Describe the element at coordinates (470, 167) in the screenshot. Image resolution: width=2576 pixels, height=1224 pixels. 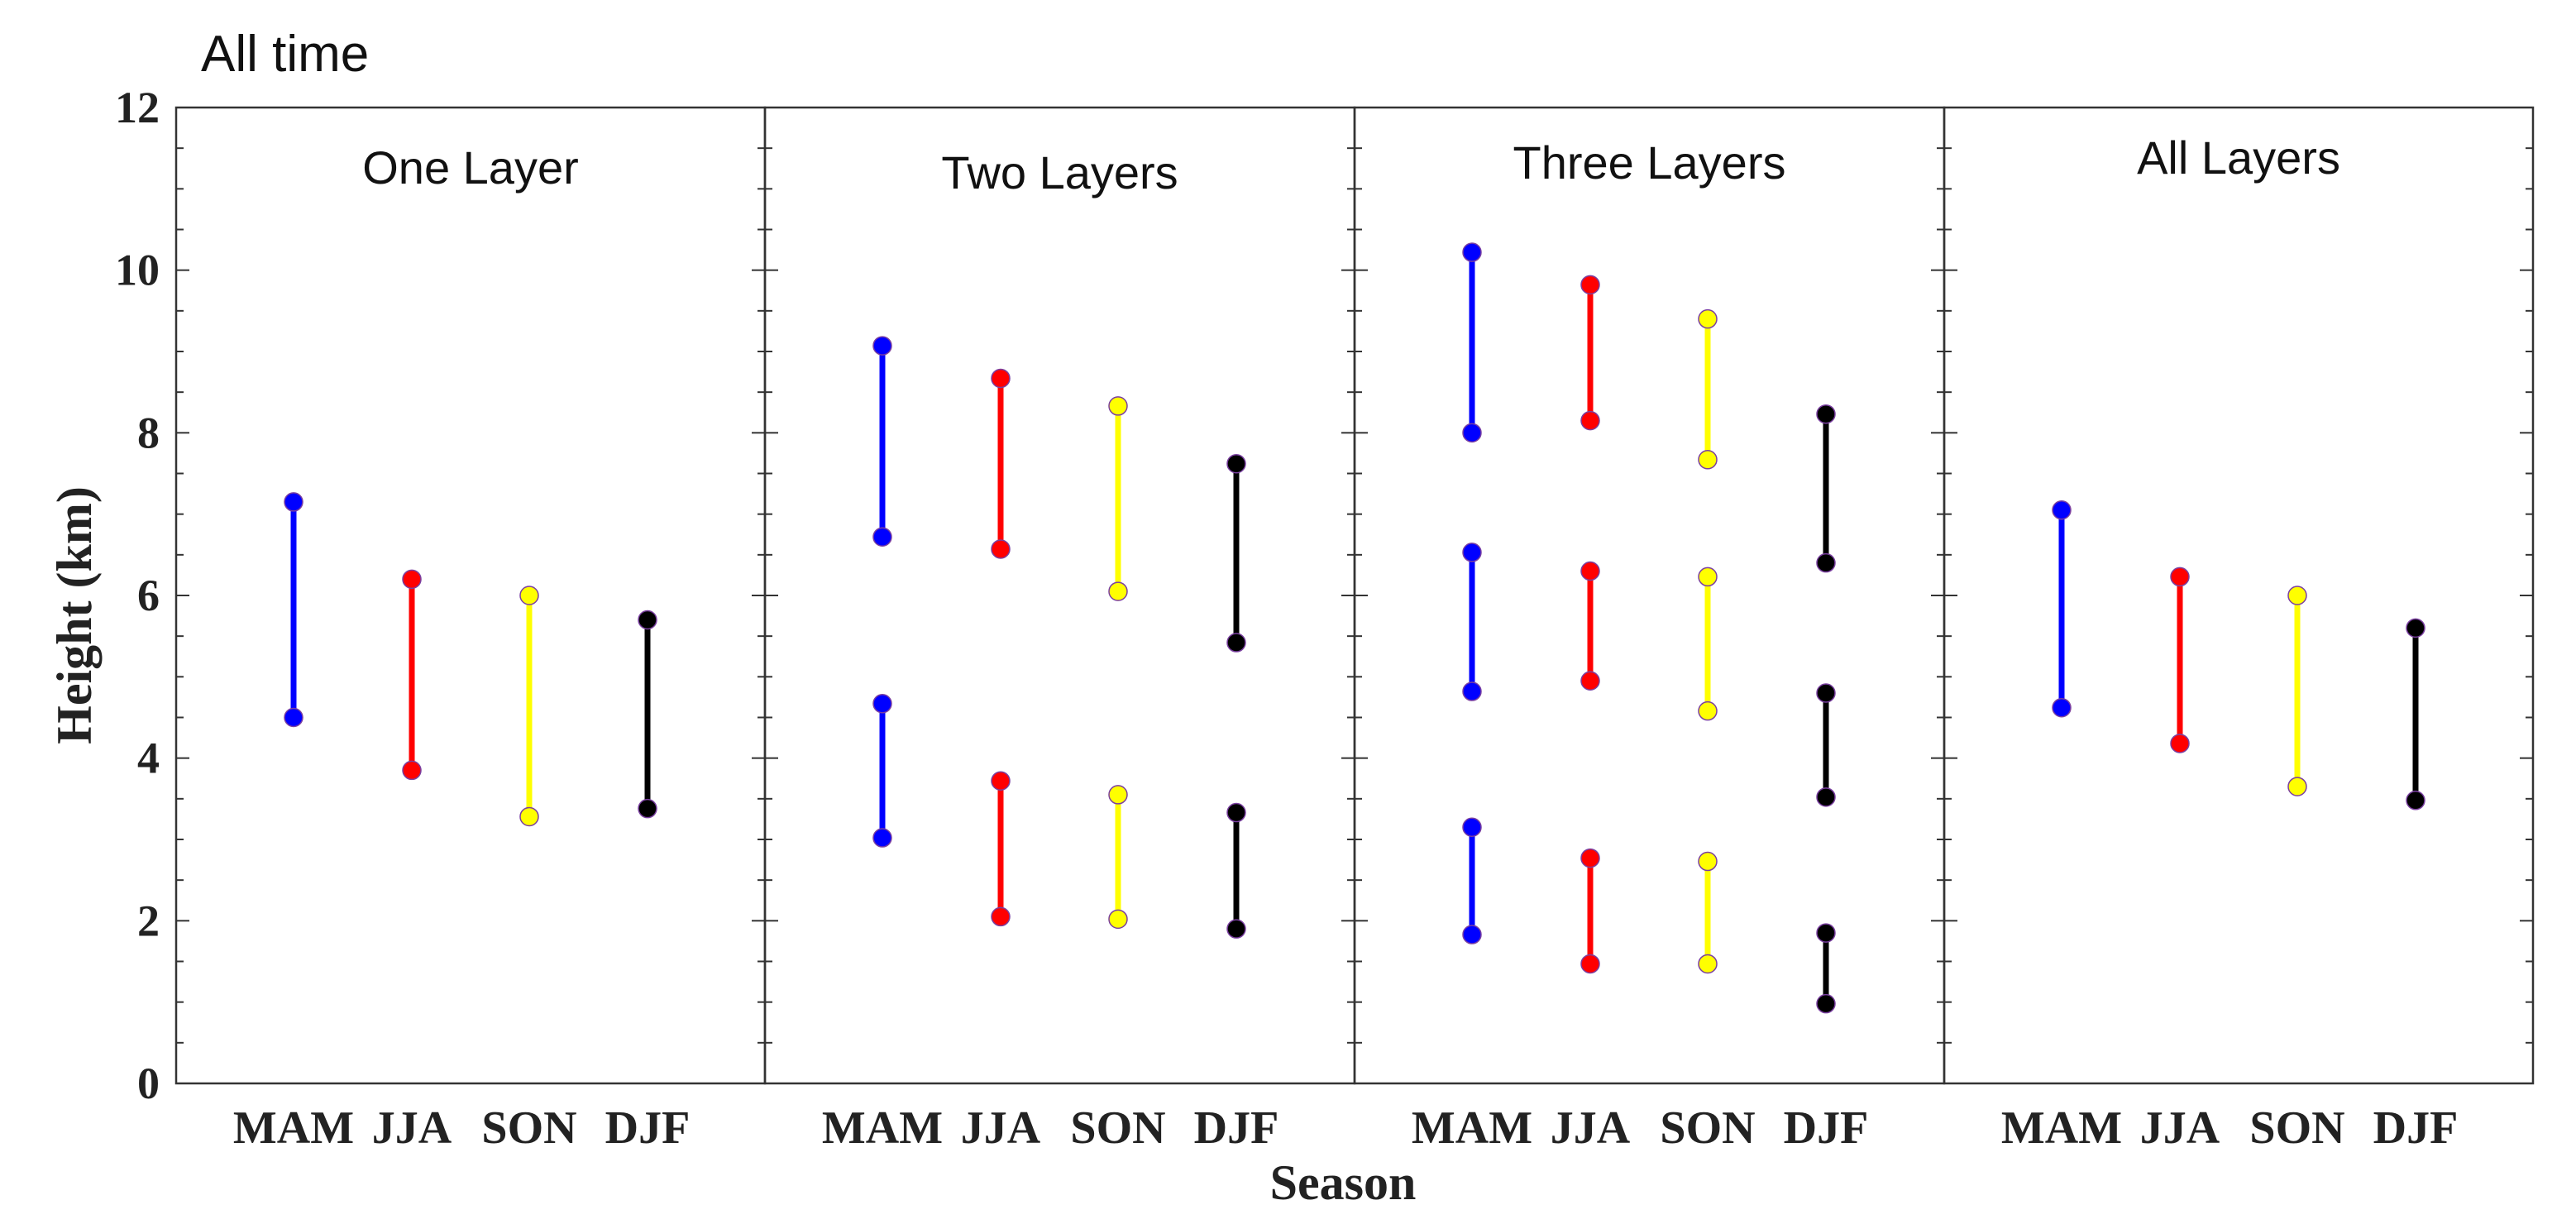
I see `panel-title: One Layer` at that location.